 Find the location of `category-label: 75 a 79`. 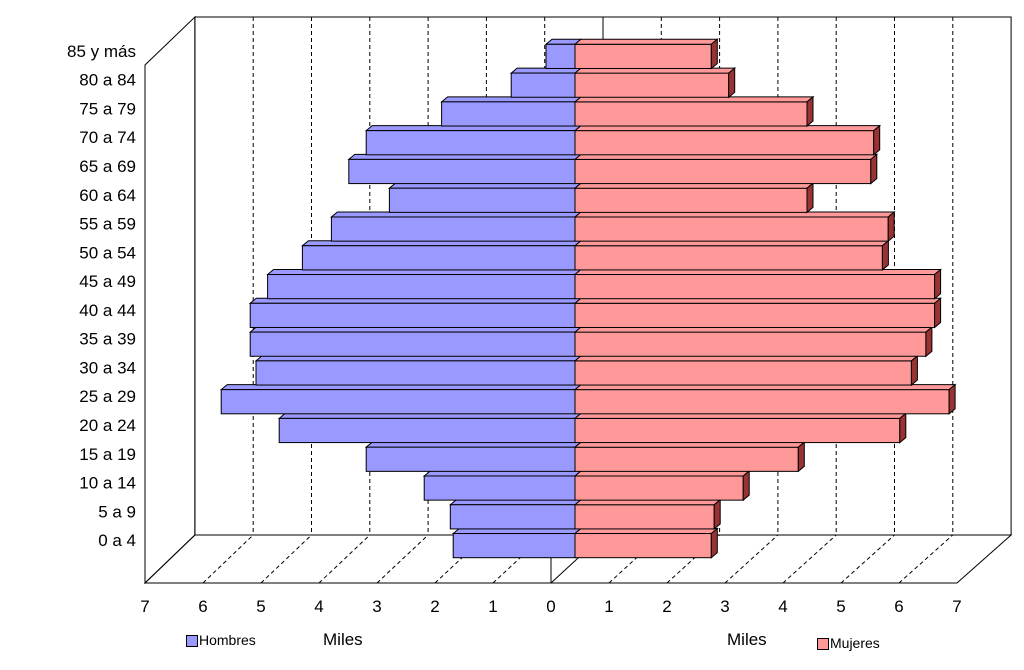

category-label: 75 a 79 is located at coordinates (107, 108).